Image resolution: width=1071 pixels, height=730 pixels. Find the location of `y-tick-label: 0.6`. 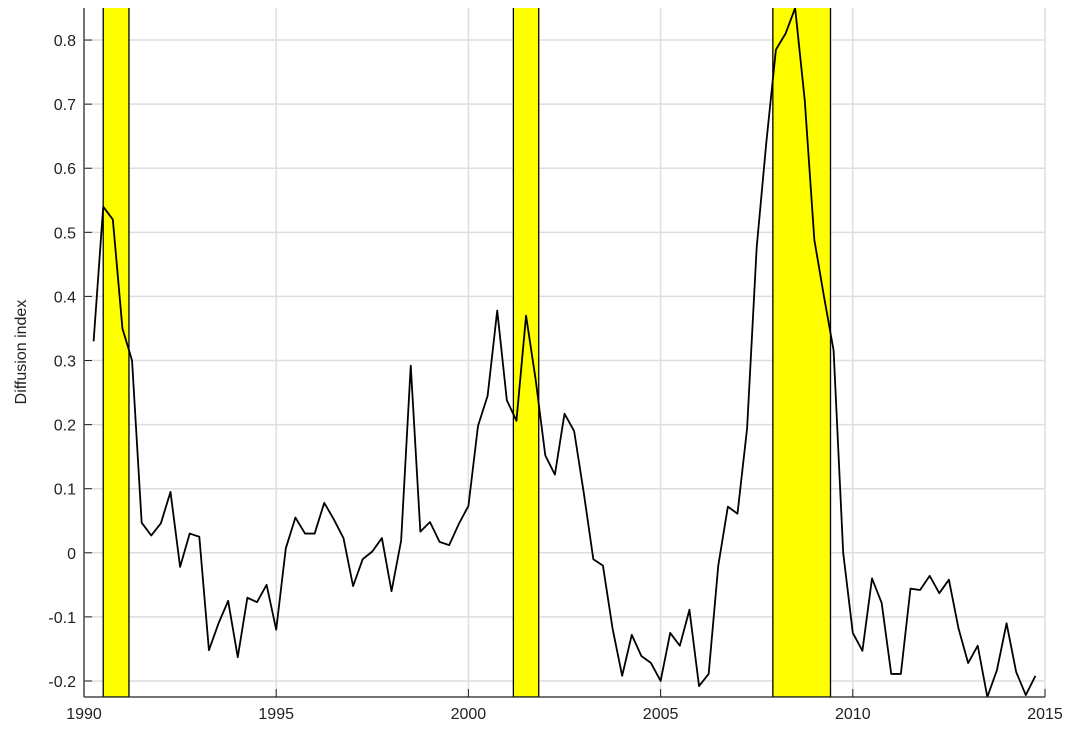

y-tick-label: 0.6 is located at coordinates (65, 169).